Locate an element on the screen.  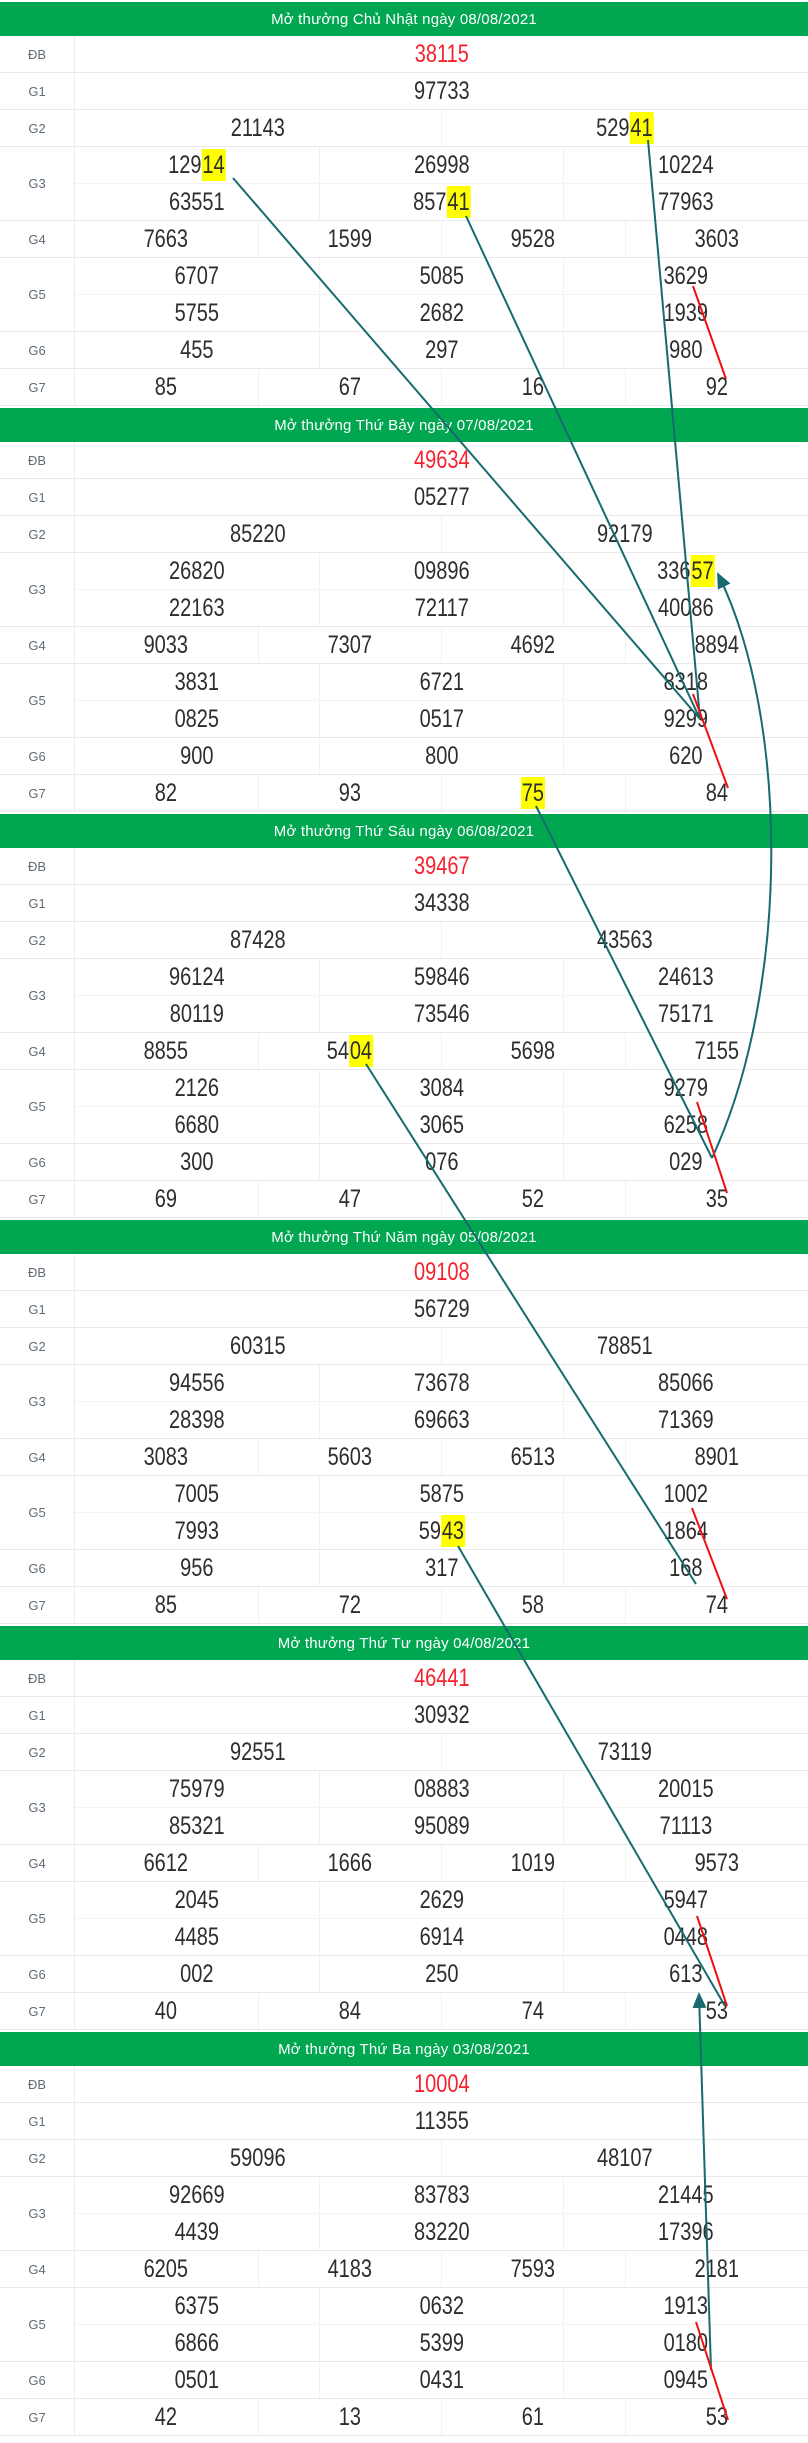
prize-cell: 1599 is located at coordinates (350, 239).